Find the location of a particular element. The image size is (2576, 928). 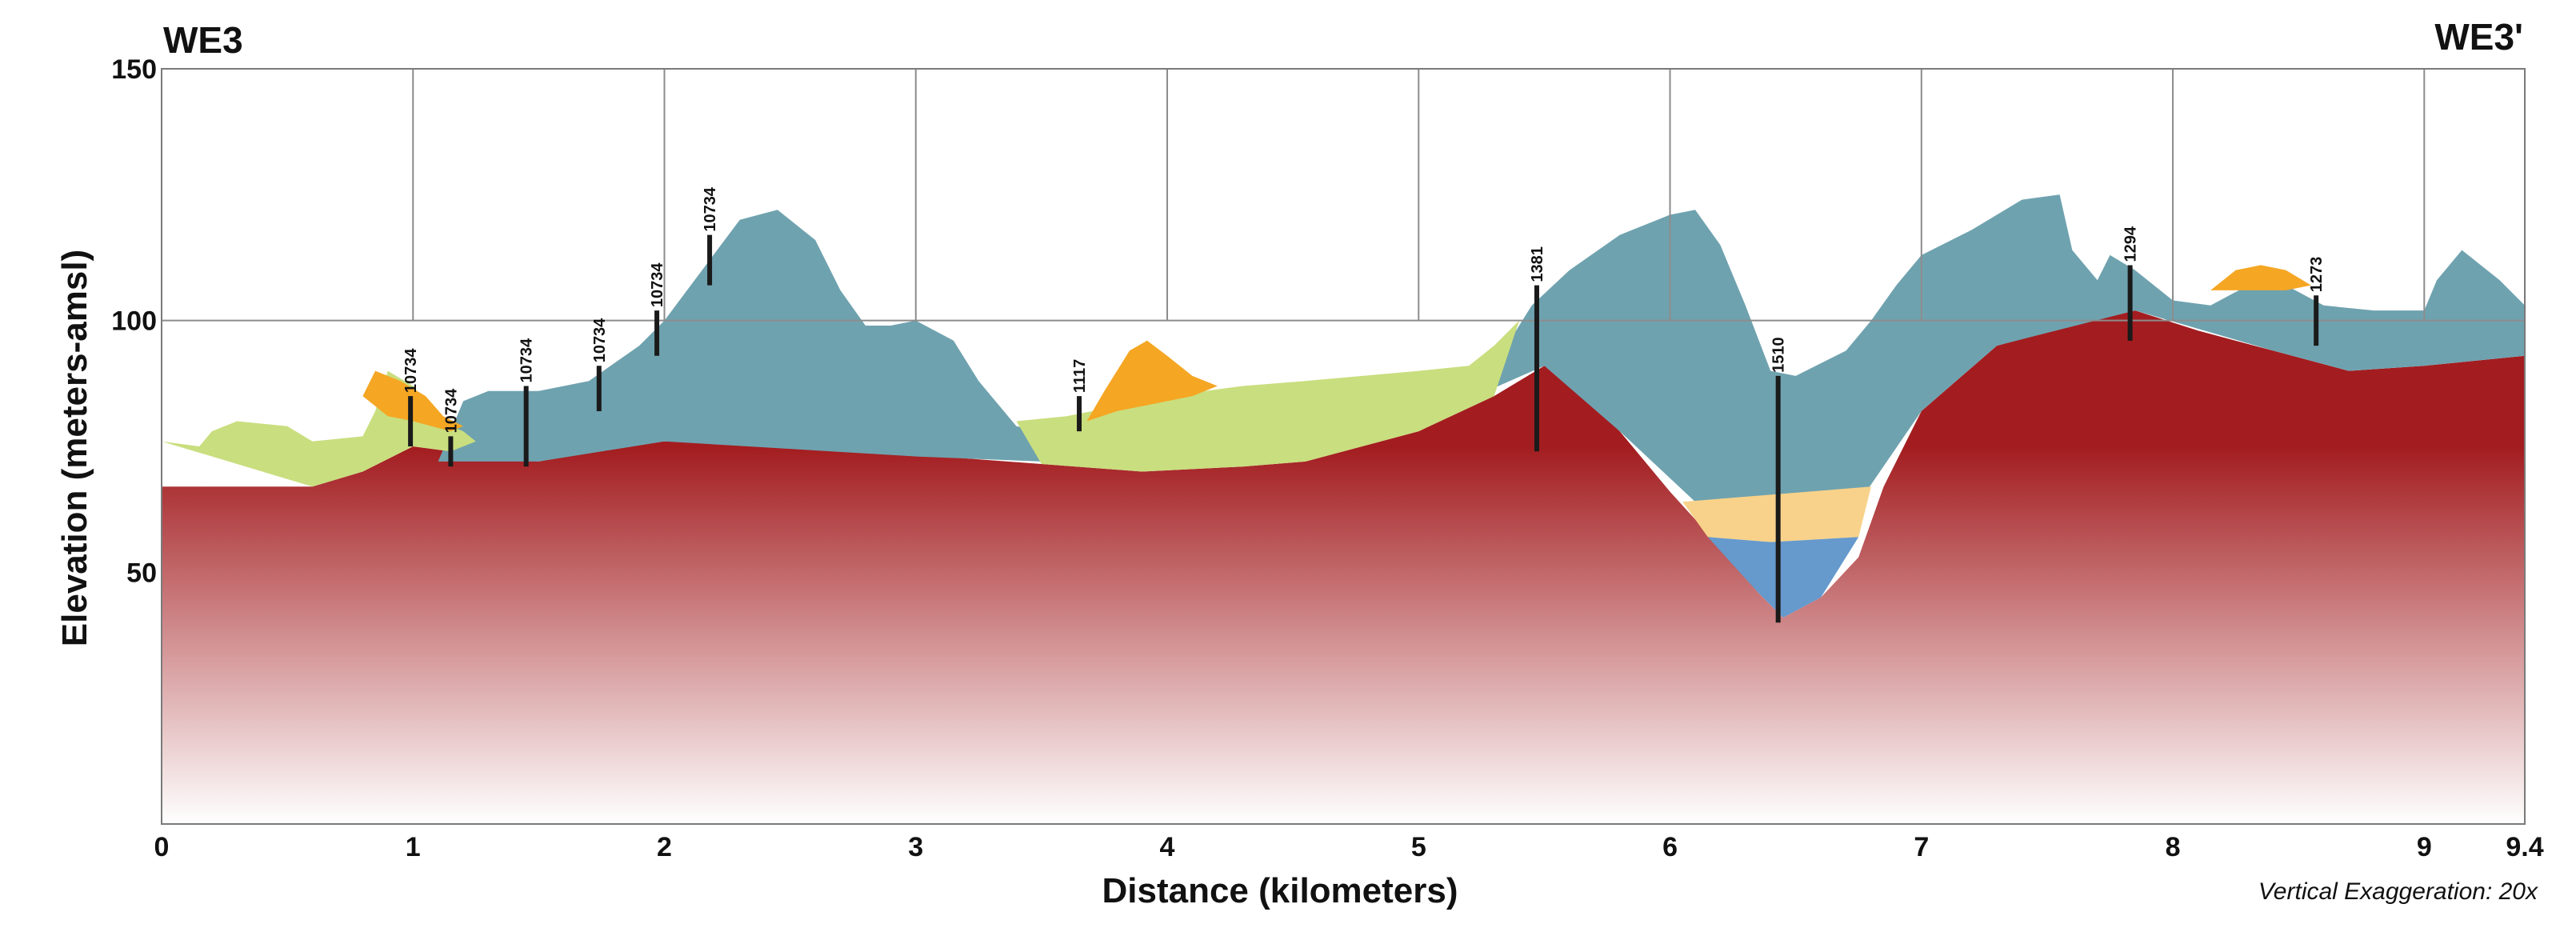

y-tick-label: 150 is located at coordinates (134, 69).